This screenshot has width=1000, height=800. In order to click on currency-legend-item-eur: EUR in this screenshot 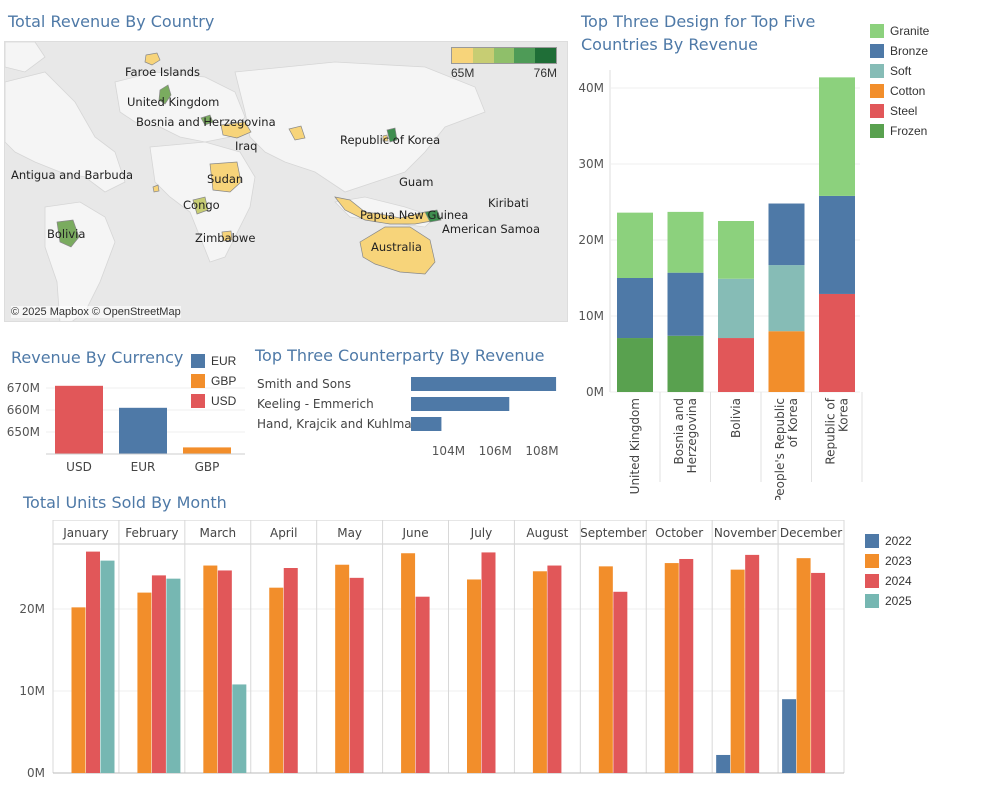, I will do `click(213, 361)`.